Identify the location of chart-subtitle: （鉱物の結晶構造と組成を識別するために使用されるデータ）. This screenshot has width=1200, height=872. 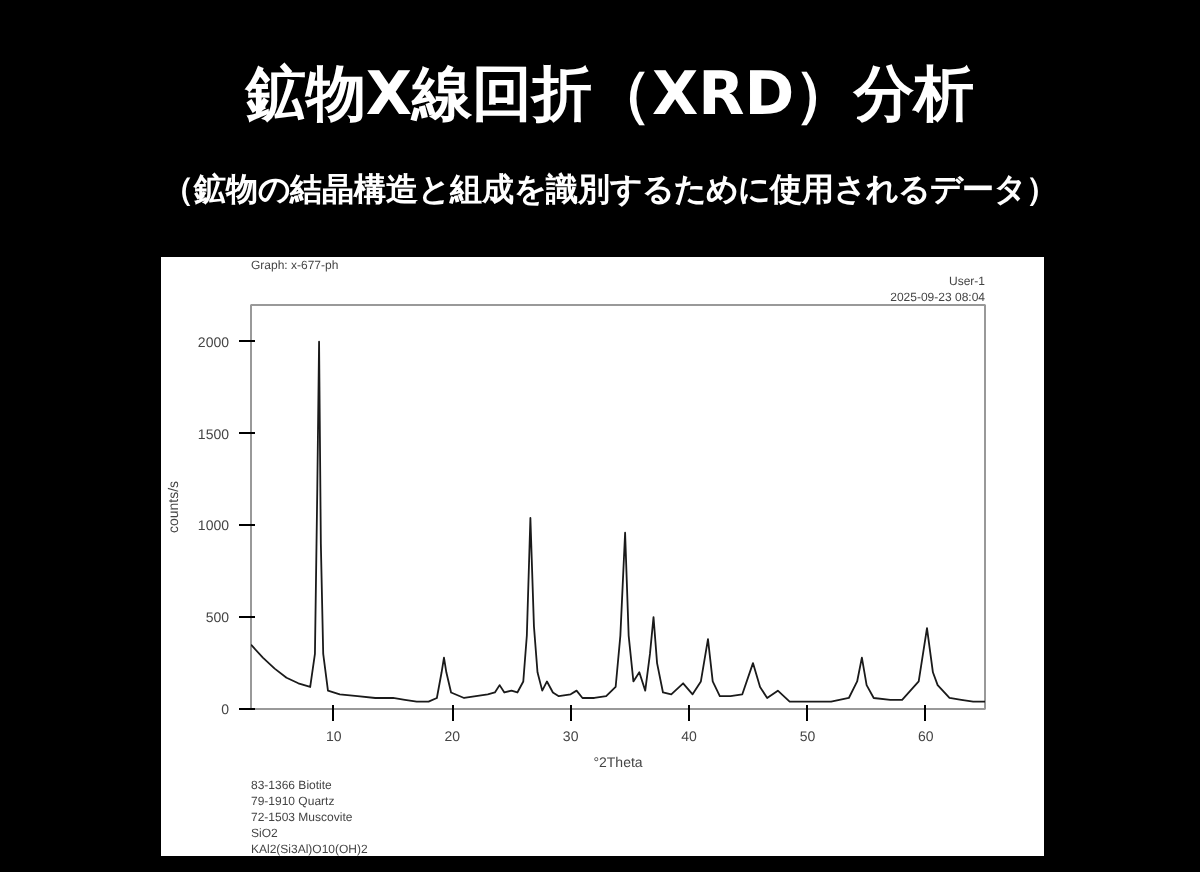
(610, 189).